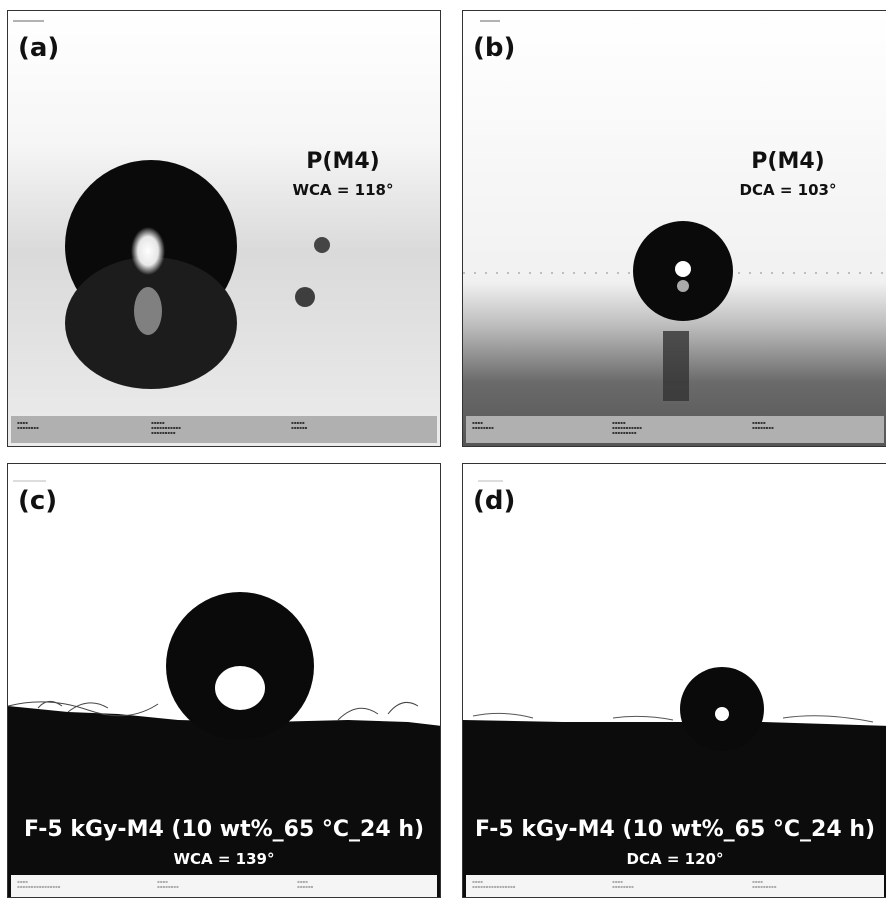 This screenshot has width=886, height=898. I want to click on panel-c-title: F-5 kGy-M4 (10 wt%_65 °C_24 h), so click(224, 829).